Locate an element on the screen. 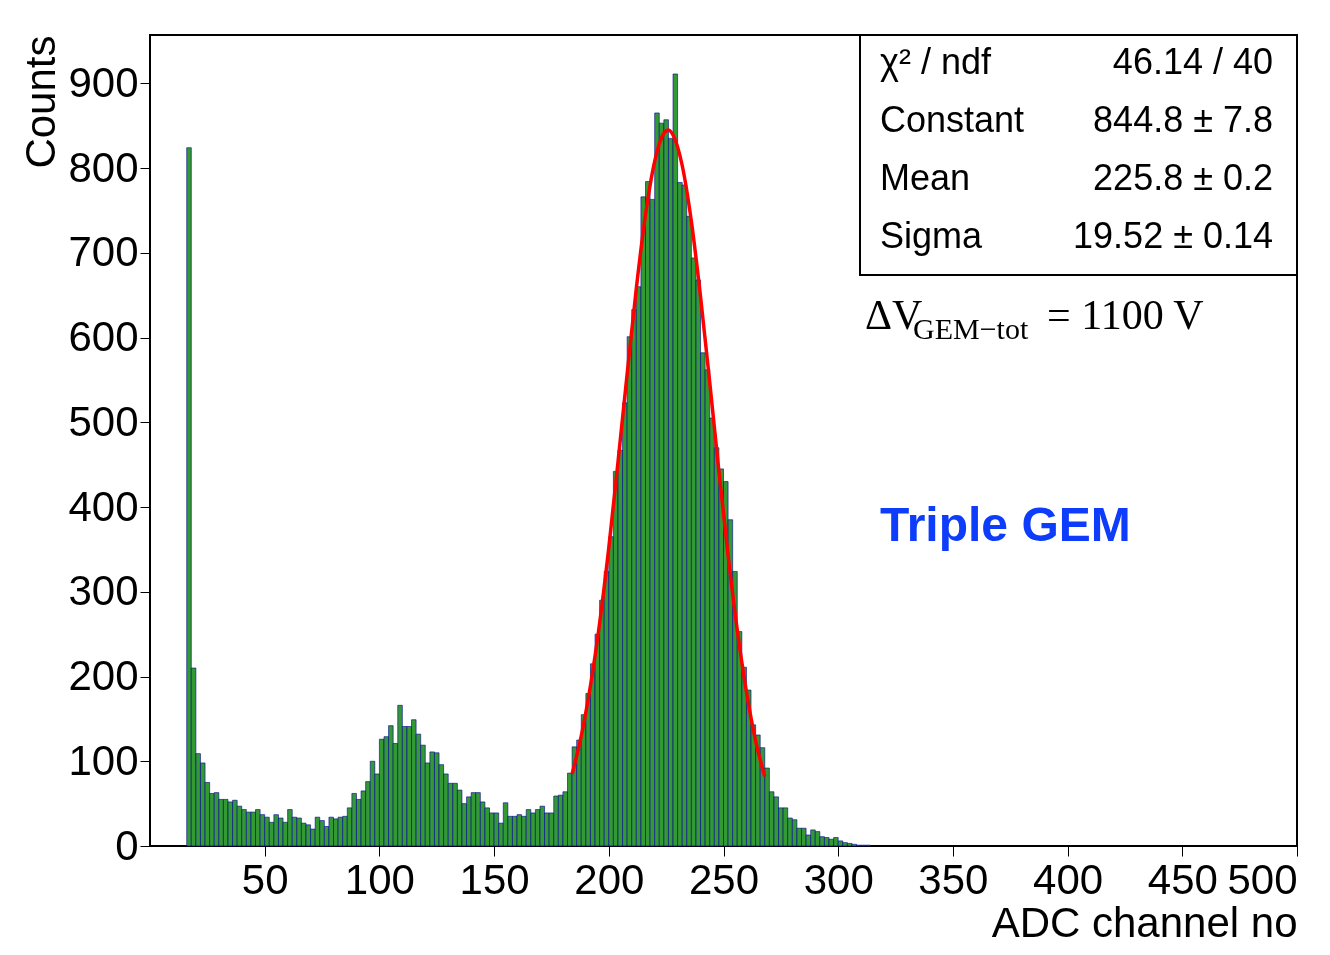  x-tick-label: 50 is located at coordinates (265, 879).